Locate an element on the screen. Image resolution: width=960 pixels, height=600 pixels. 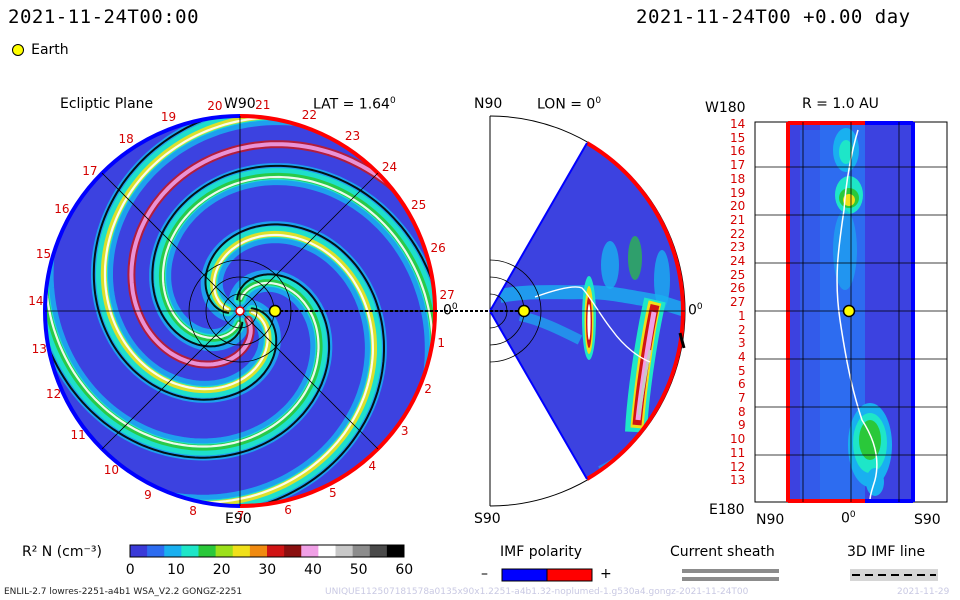
ecliptic-rim-number: 3 is located at coordinates (404, 430).